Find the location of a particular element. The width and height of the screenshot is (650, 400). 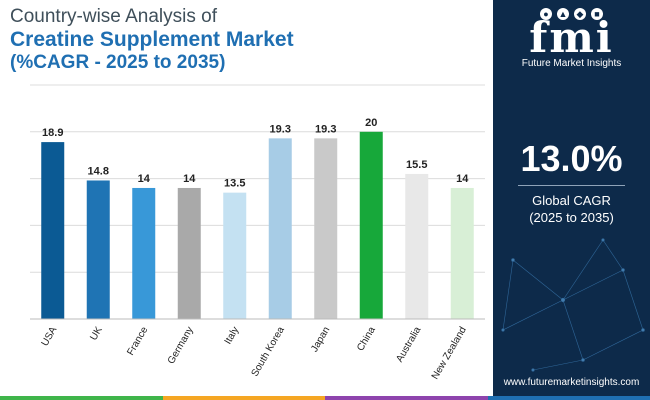

title-line-2: Creatine Supplement Market is located at coordinates (152, 39).